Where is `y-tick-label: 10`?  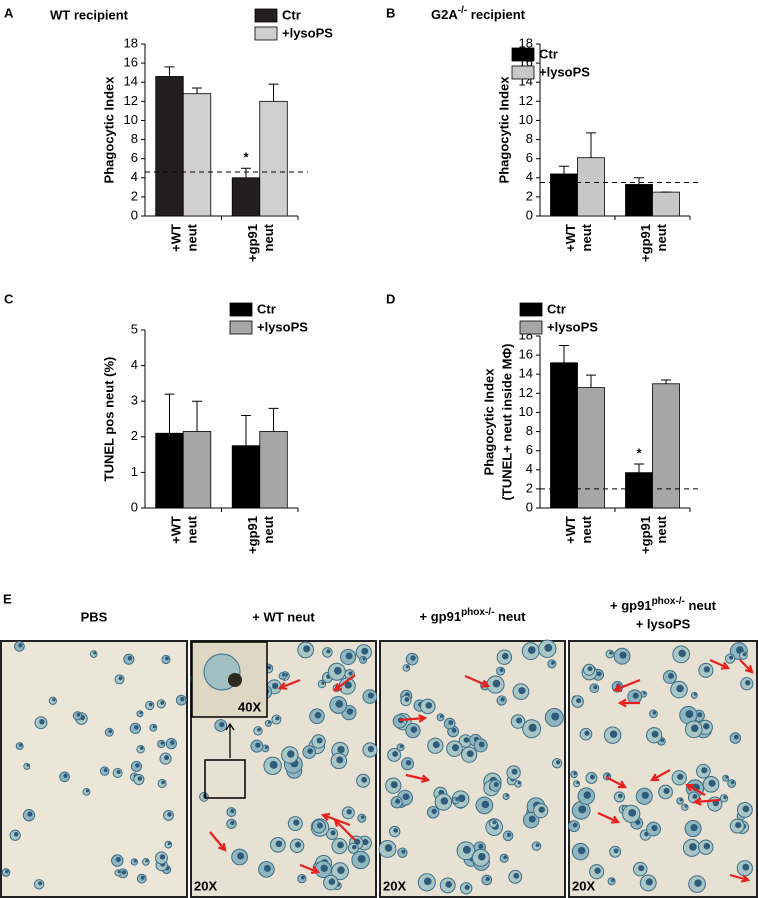
y-tick-label: 10 is located at coordinates (526, 411).